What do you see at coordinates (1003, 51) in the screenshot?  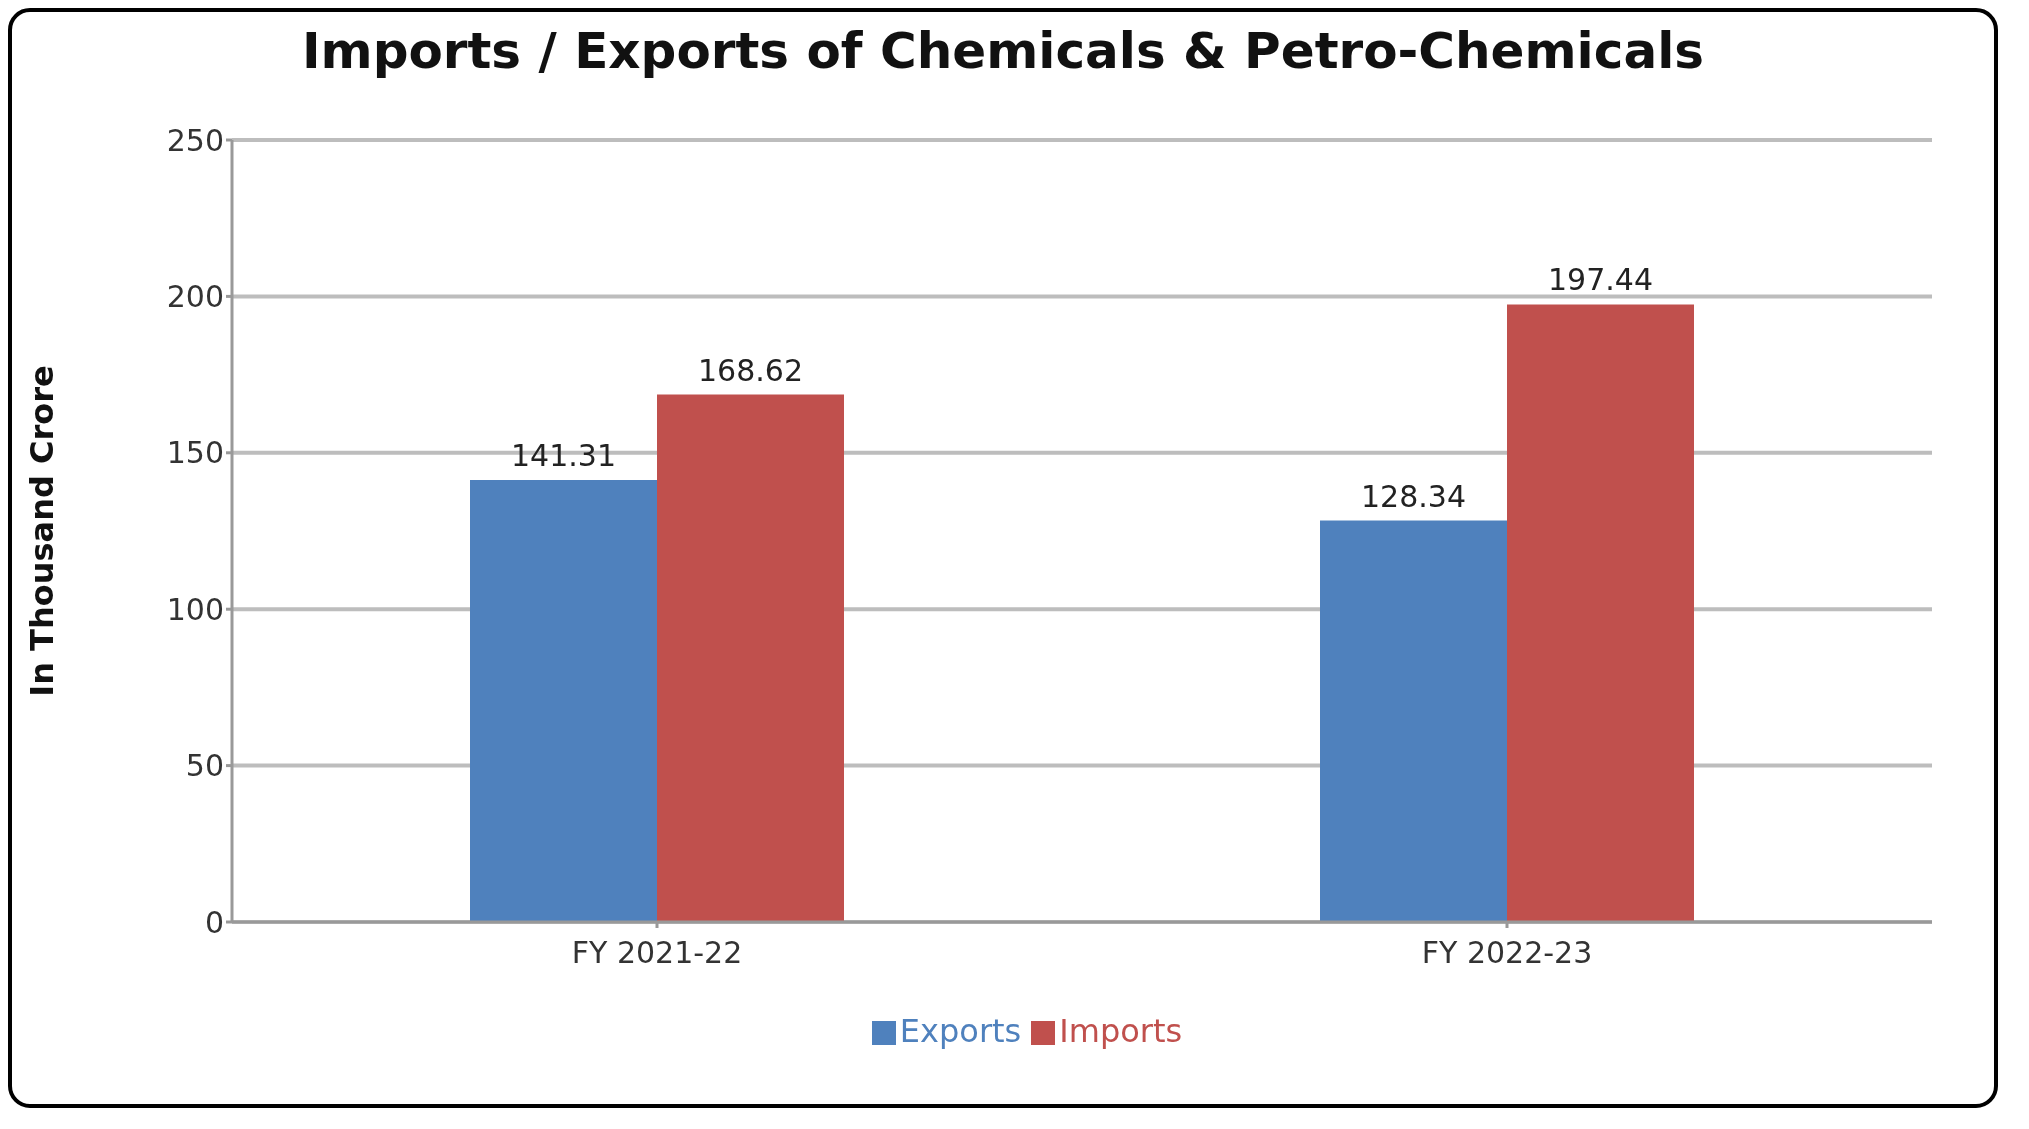 I see `chart-title: Imports / Exports of Chemicals & Petro-Chemicals` at bounding box center [1003, 51].